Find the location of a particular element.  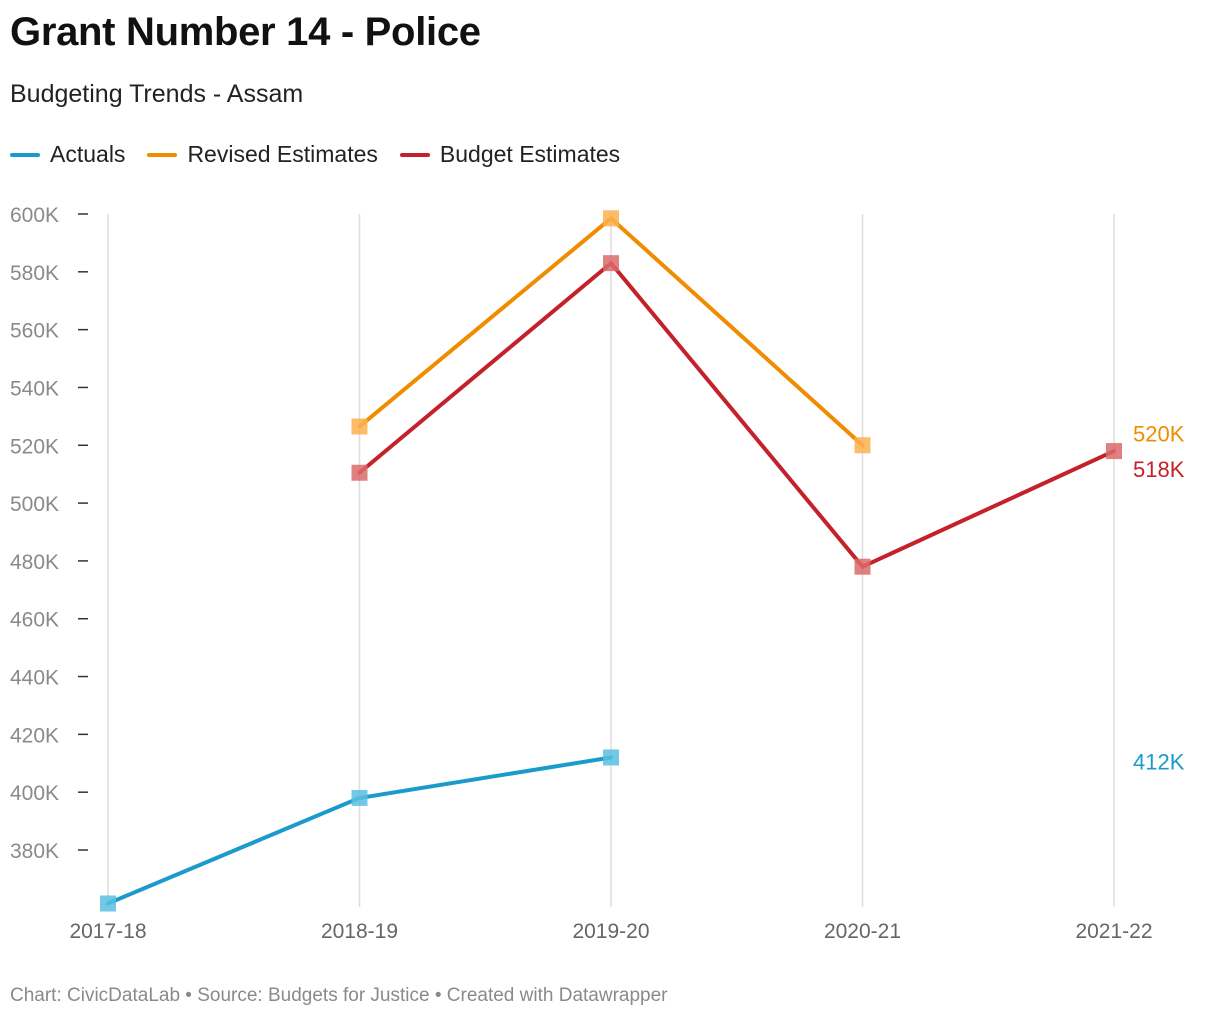

x-tick-label: 2021-22 is located at coordinates (1113, 931).